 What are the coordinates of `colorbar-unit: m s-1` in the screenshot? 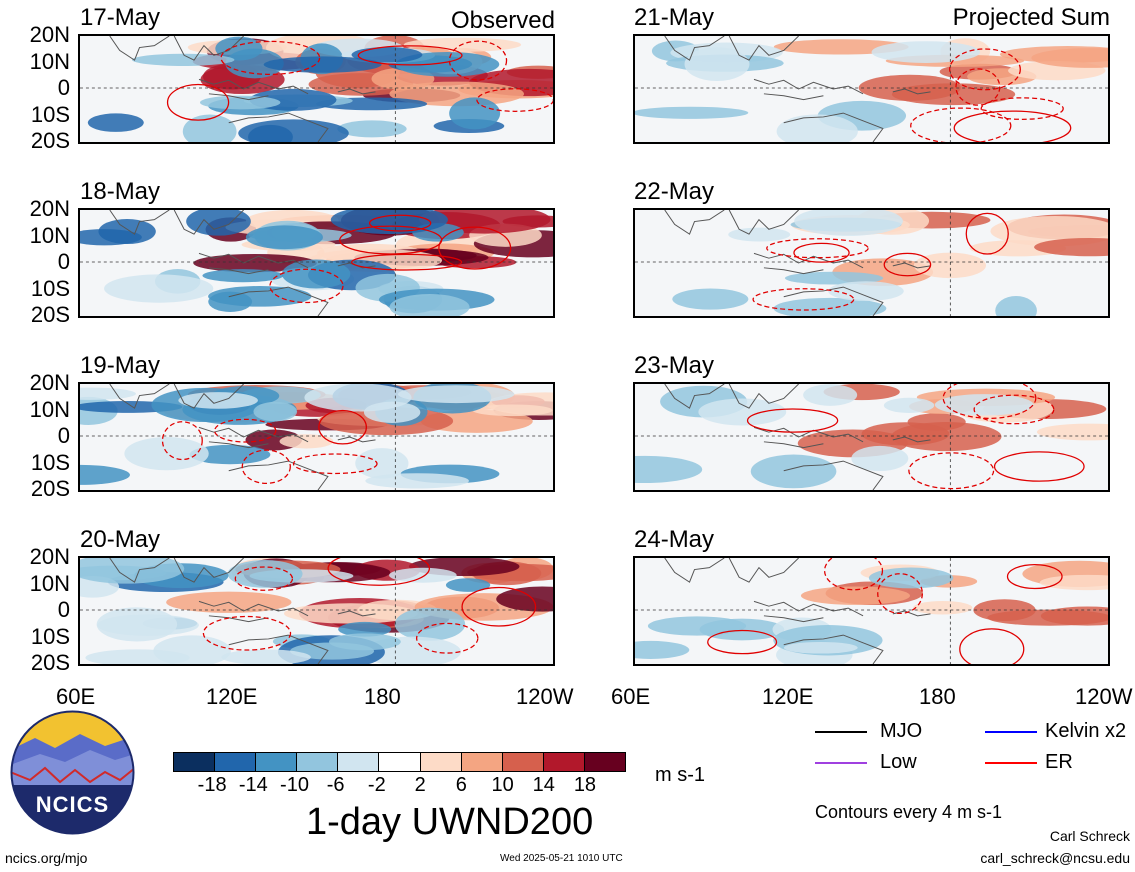 It's located at (680, 775).